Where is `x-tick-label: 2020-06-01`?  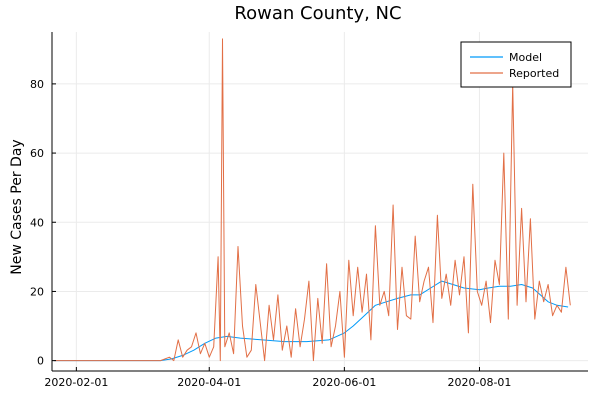
x-tick-label: 2020-06-01 is located at coordinates (344, 382).